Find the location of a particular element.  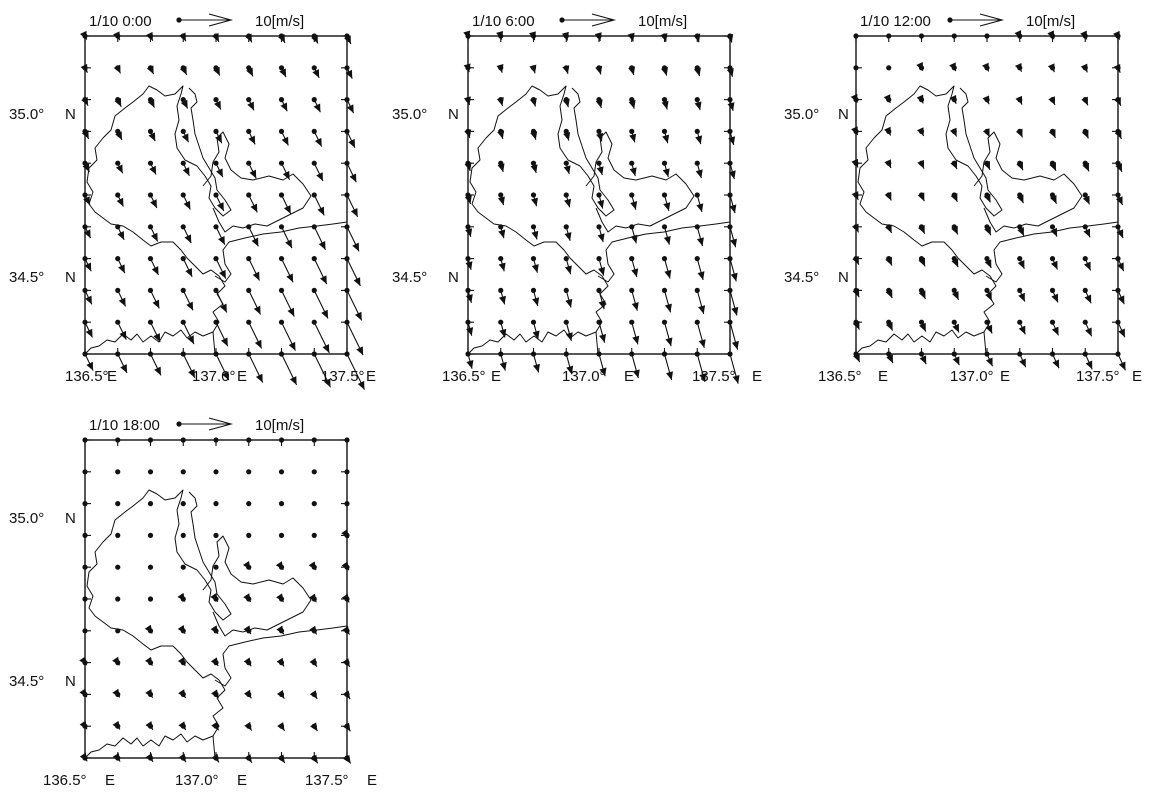

lat-hemi-label-34-5: N is located at coordinates (70, 681).